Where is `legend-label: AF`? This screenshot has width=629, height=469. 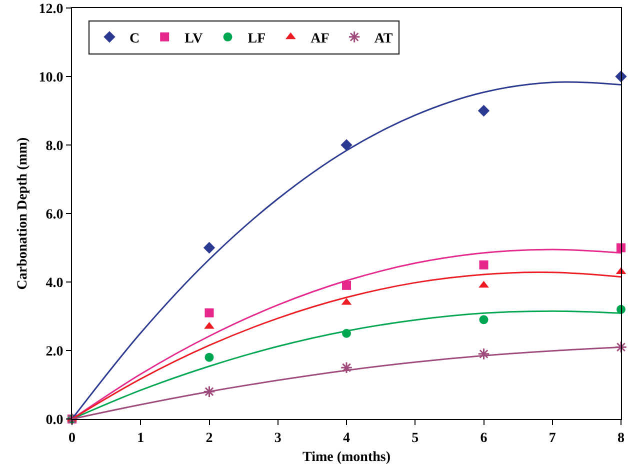
legend-label: AF is located at coordinates (320, 38).